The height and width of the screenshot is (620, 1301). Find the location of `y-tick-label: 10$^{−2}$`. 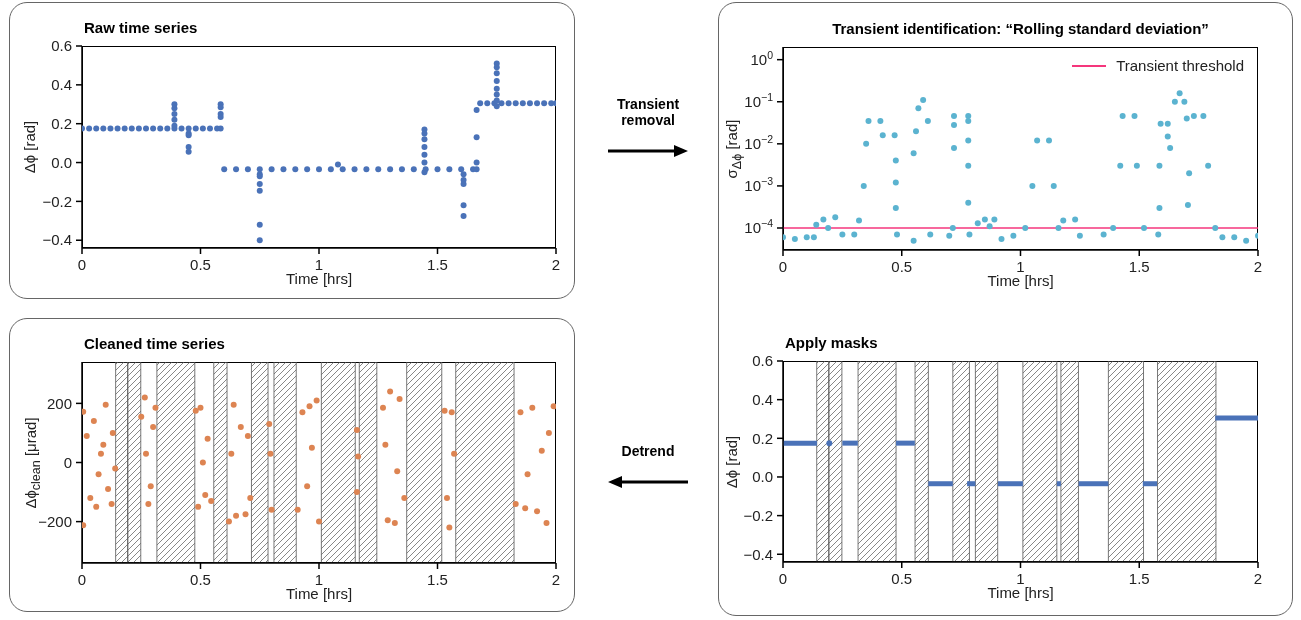

y-tick-label: 10$^{−2}$ is located at coordinates (759, 143).